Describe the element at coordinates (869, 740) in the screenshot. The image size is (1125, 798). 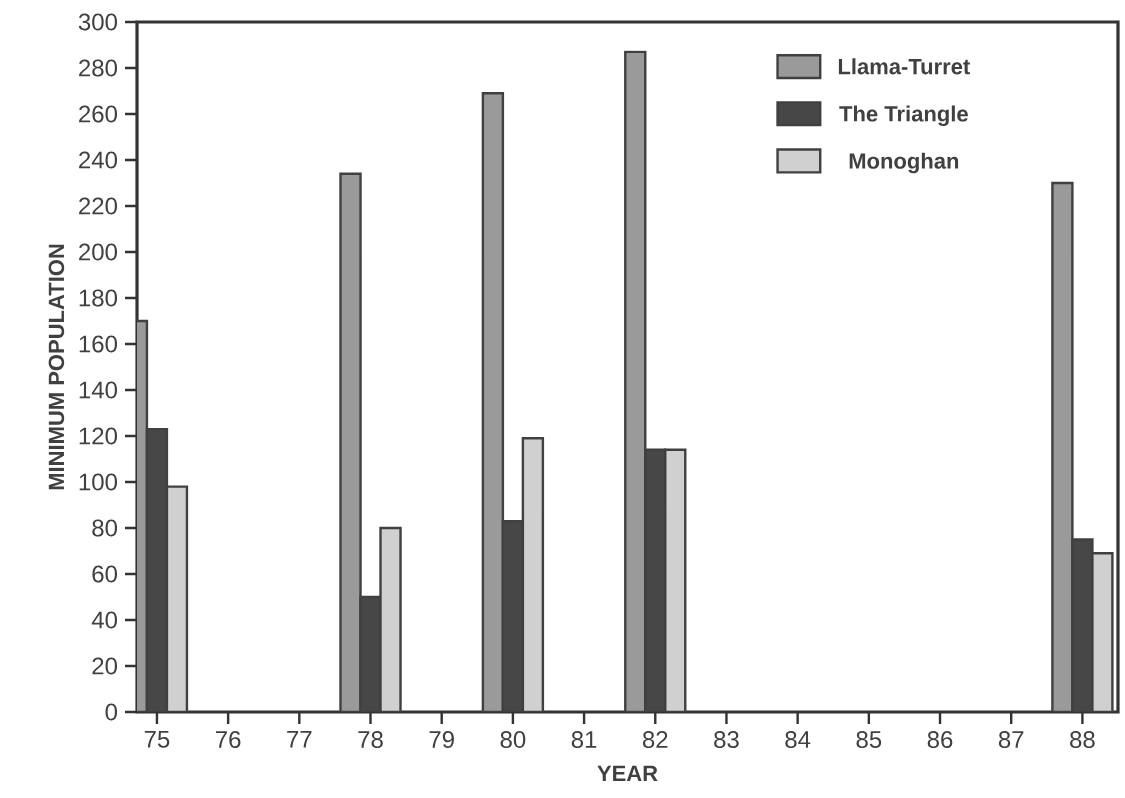
I see `x-tick-label: 85` at that location.